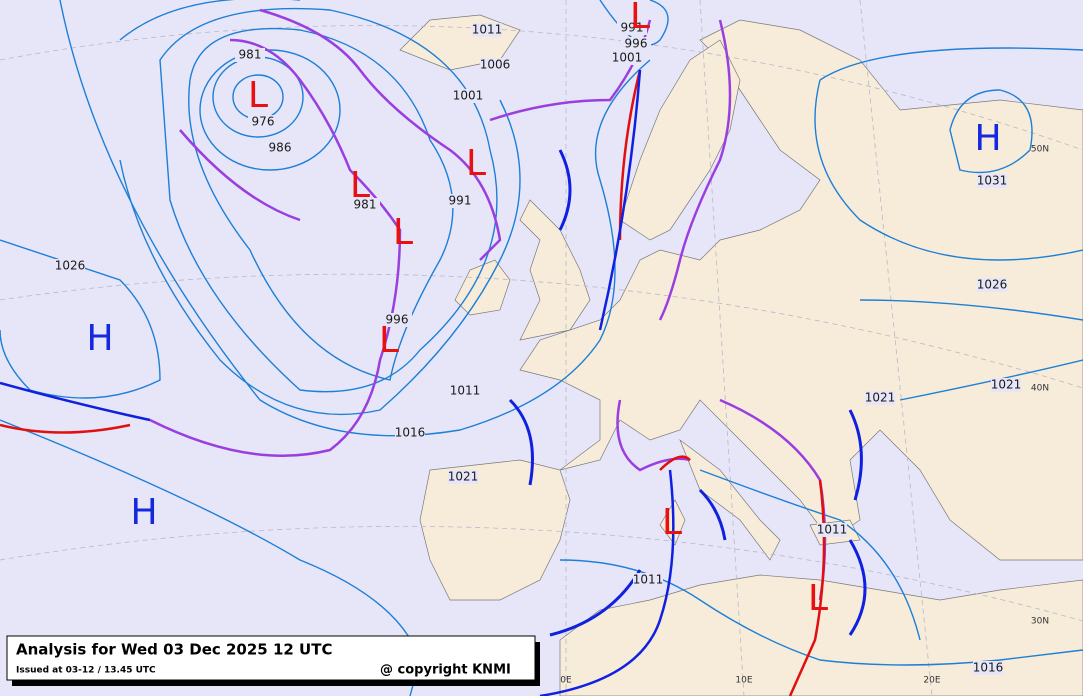  What do you see at coordinates (566, 681) in the screenshot?
I see `graticule-label: 0E` at bounding box center [566, 681].